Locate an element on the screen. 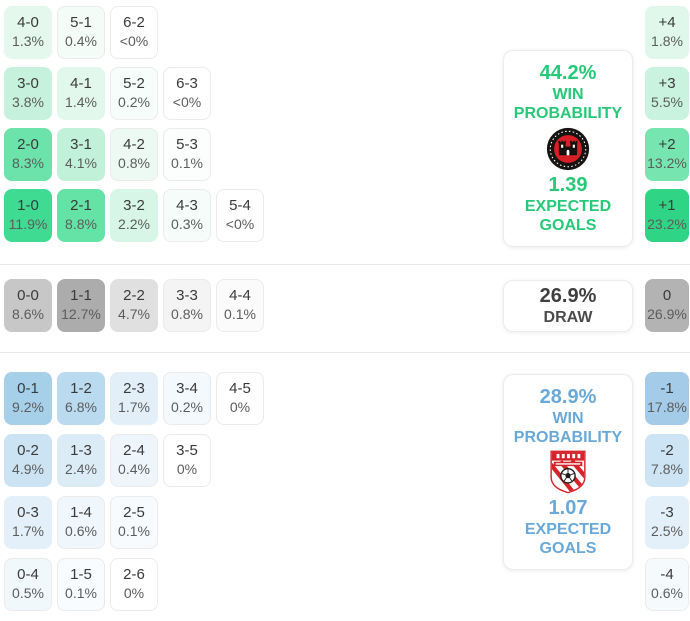 This screenshot has width=690, height=621. scoreline-cell-value: 2-6 is located at coordinates (134, 575).